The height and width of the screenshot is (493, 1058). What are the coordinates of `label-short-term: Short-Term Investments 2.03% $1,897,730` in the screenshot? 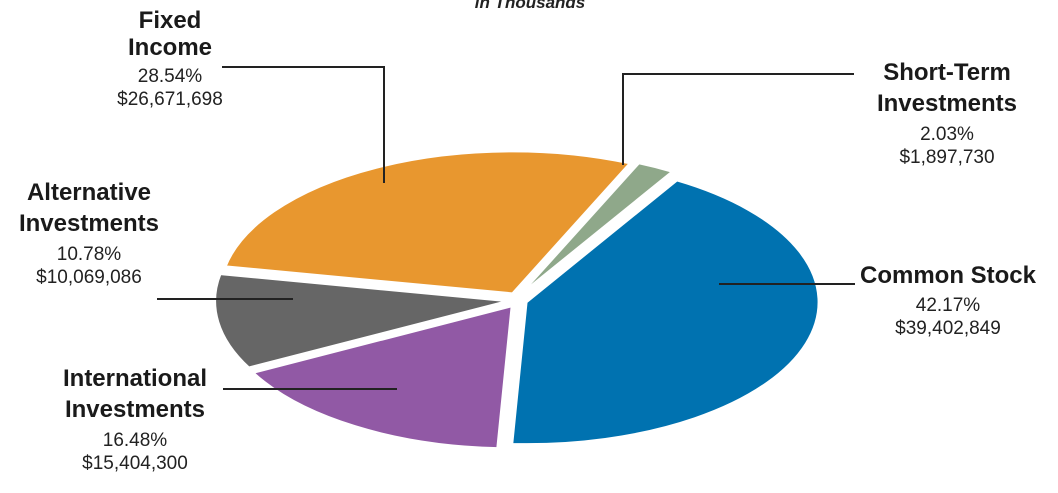 It's located at (947, 113).